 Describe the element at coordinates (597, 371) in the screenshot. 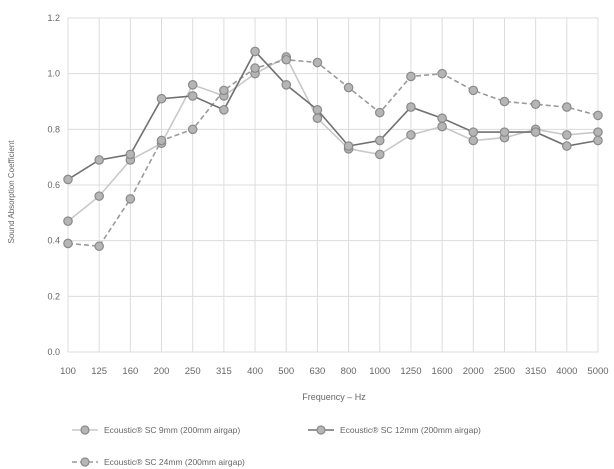

I see `x-tick-label: 5000` at that location.